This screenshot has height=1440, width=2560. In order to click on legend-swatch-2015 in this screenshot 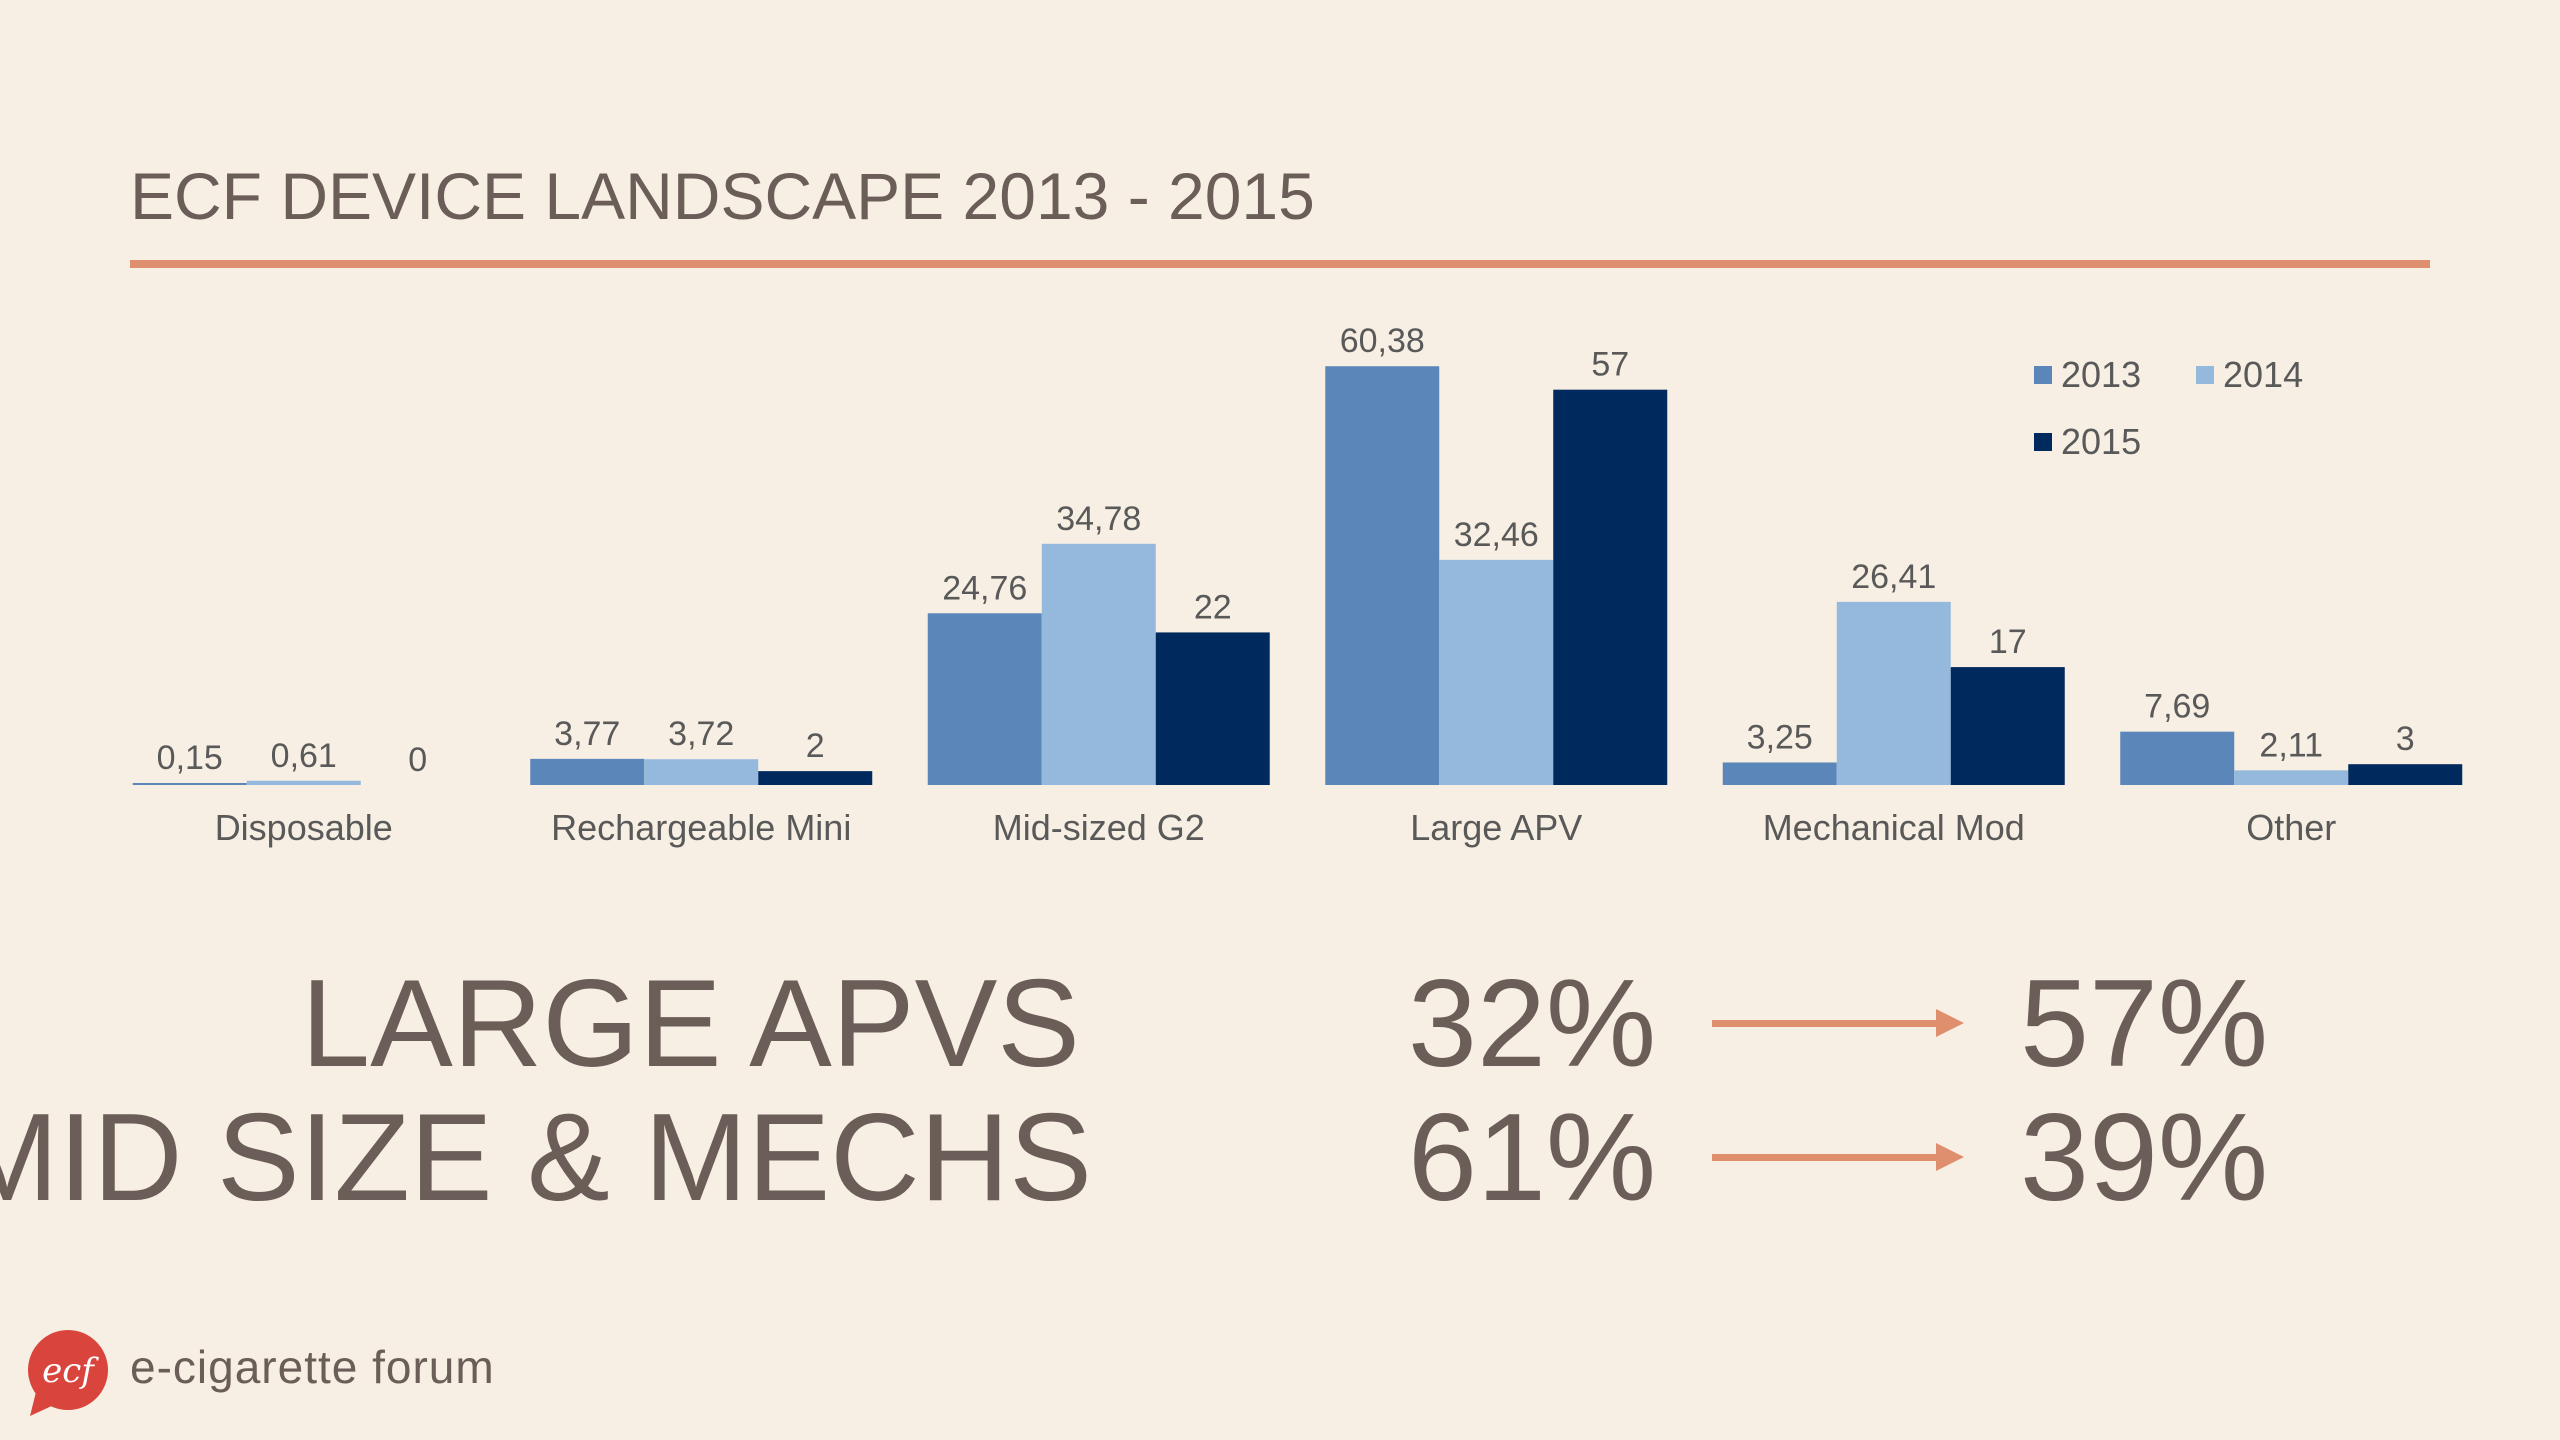, I will do `click(2043, 442)`.